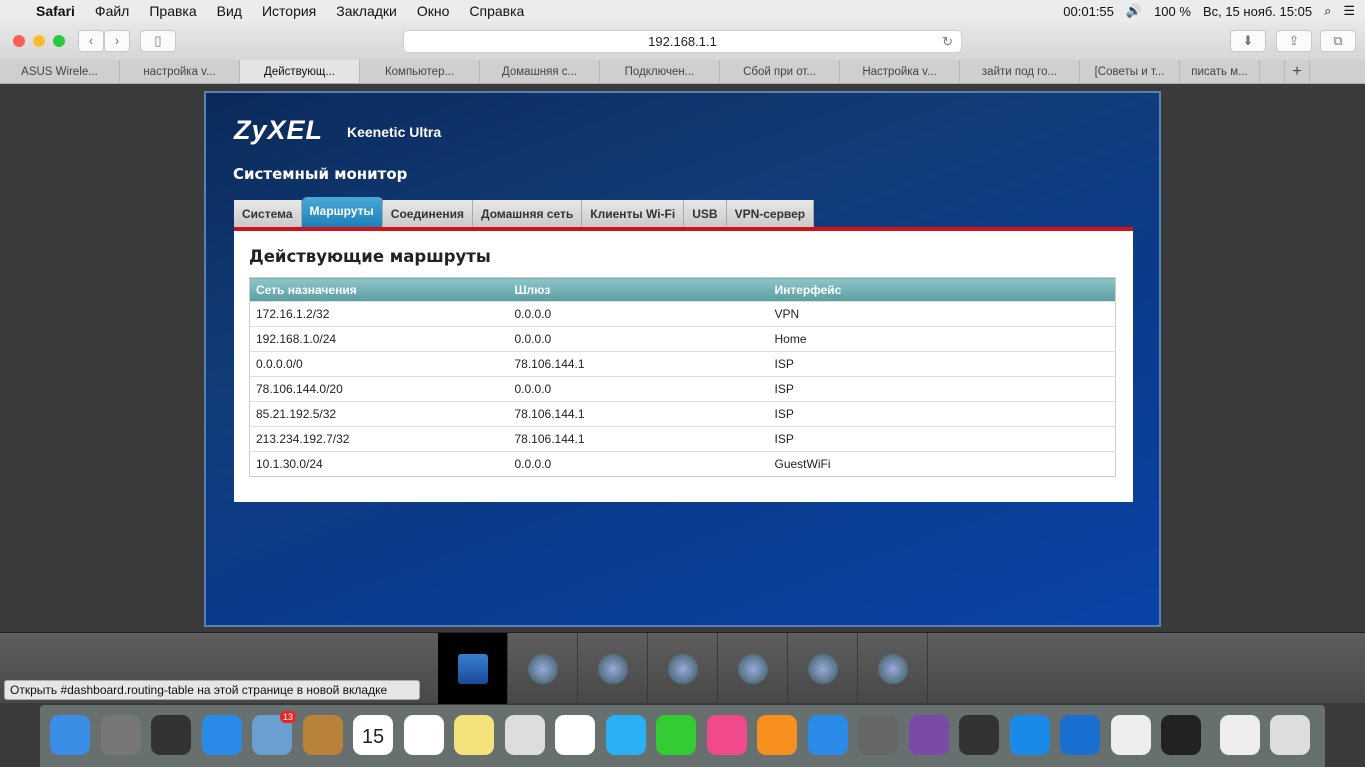 This screenshot has height=767, width=1365. Describe the element at coordinates (770, 214) in the screenshot. I see `tab-vpn-server: VPN-сервер` at that location.